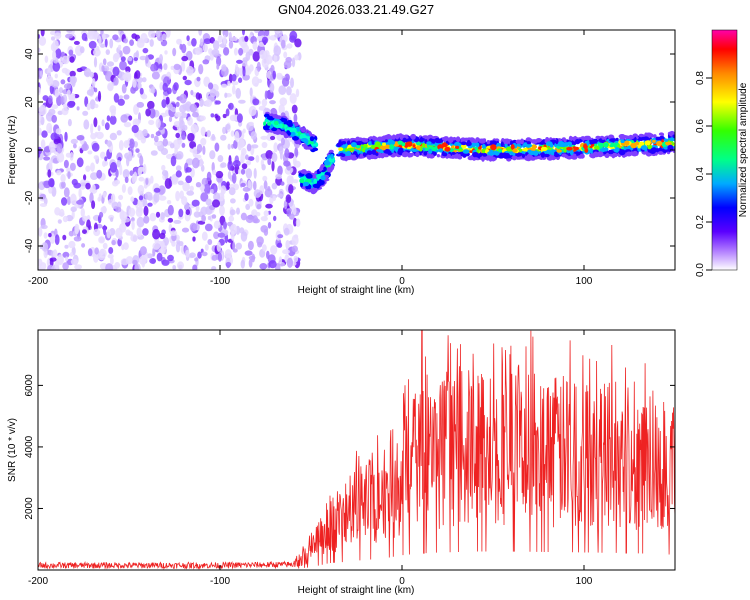 Image resolution: width=750 pixels, height=600 pixels. Describe the element at coordinates (29, 54) in the screenshot. I see `spectrogram-ytick-label: 40` at that location.